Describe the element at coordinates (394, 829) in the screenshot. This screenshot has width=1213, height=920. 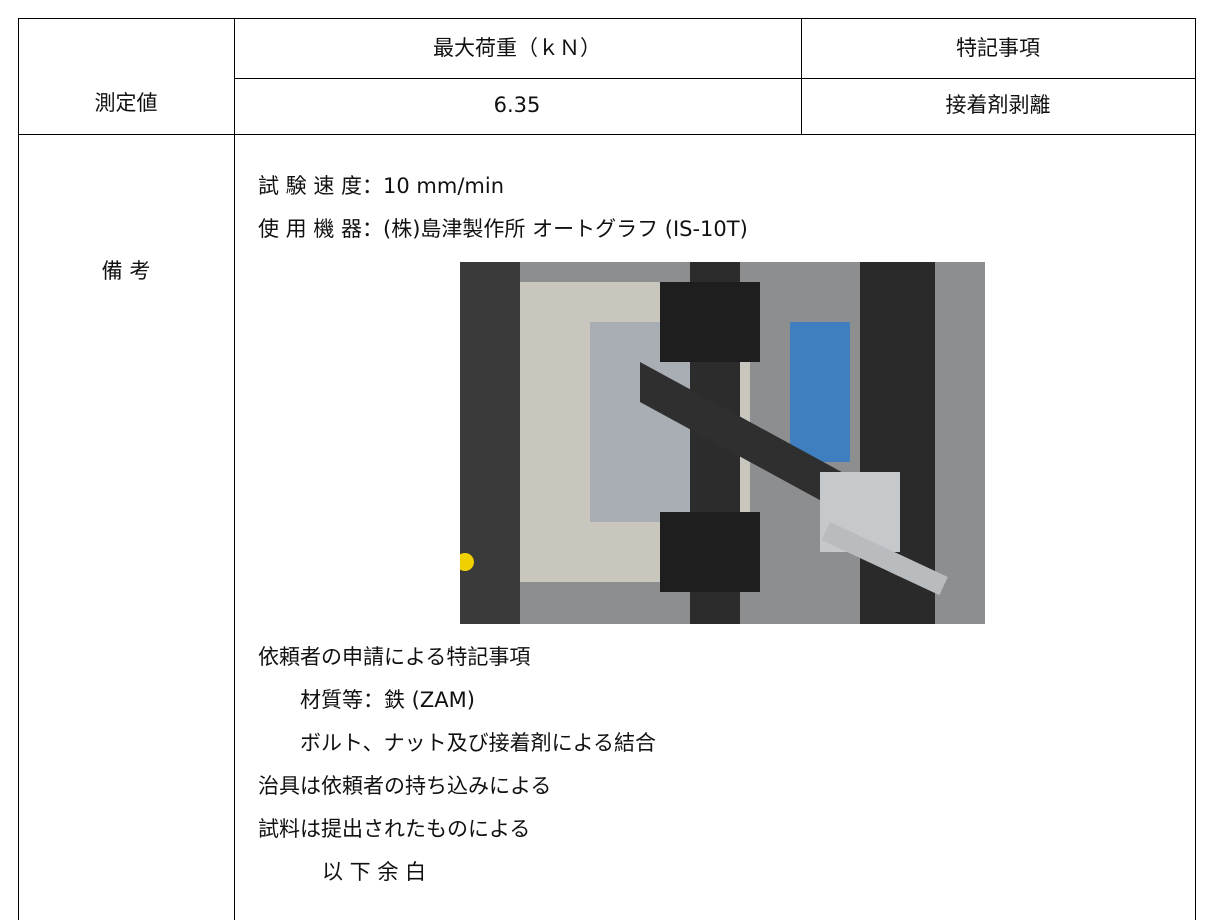
I see `note: 試料は提出されたものによる` at that location.